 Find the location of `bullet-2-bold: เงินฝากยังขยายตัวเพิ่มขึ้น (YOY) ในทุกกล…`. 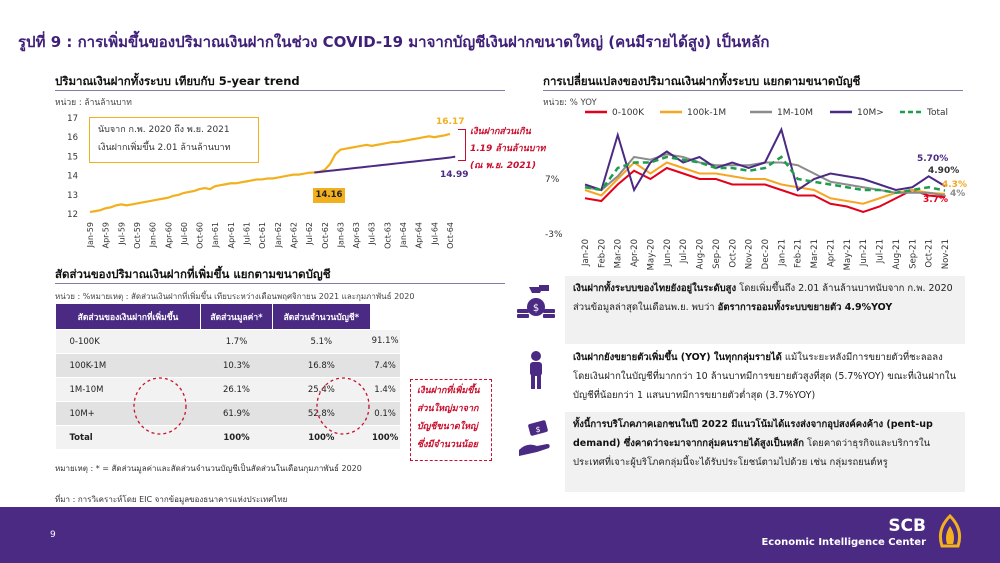

bullet-2-bold: เงินฝากยังขยายตัวเพิ่มขึ้น (YOY) ในทุกกล… is located at coordinates (677, 357).